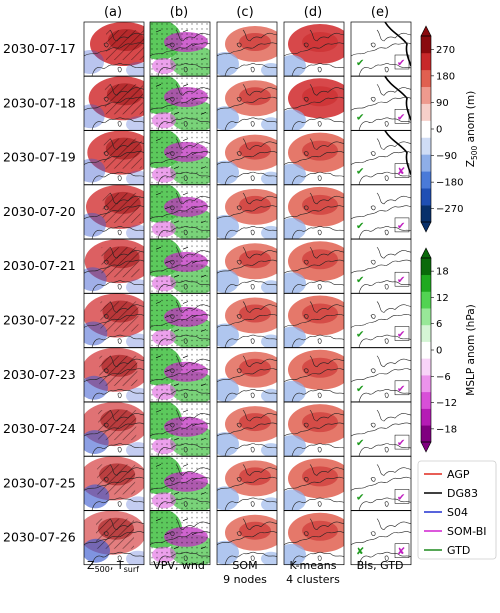 The height and width of the screenshot is (613, 500). What do you see at coordinates (381, 429) in the screenshot?
I see `panel-e-row-8: ✔ ✔` at bounding box center [381, 429].